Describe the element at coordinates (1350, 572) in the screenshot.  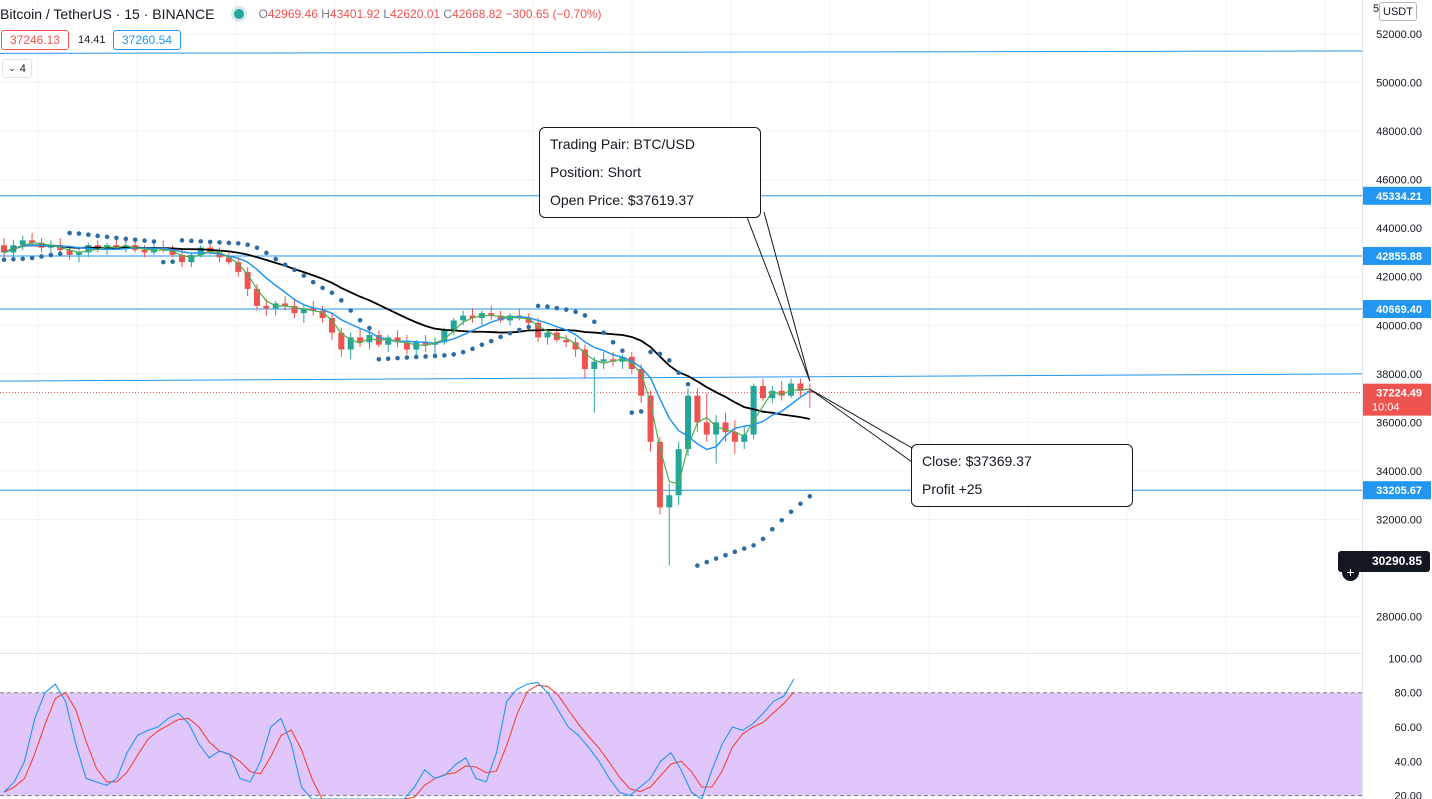
I see `add-alert-icon: +` at that location.